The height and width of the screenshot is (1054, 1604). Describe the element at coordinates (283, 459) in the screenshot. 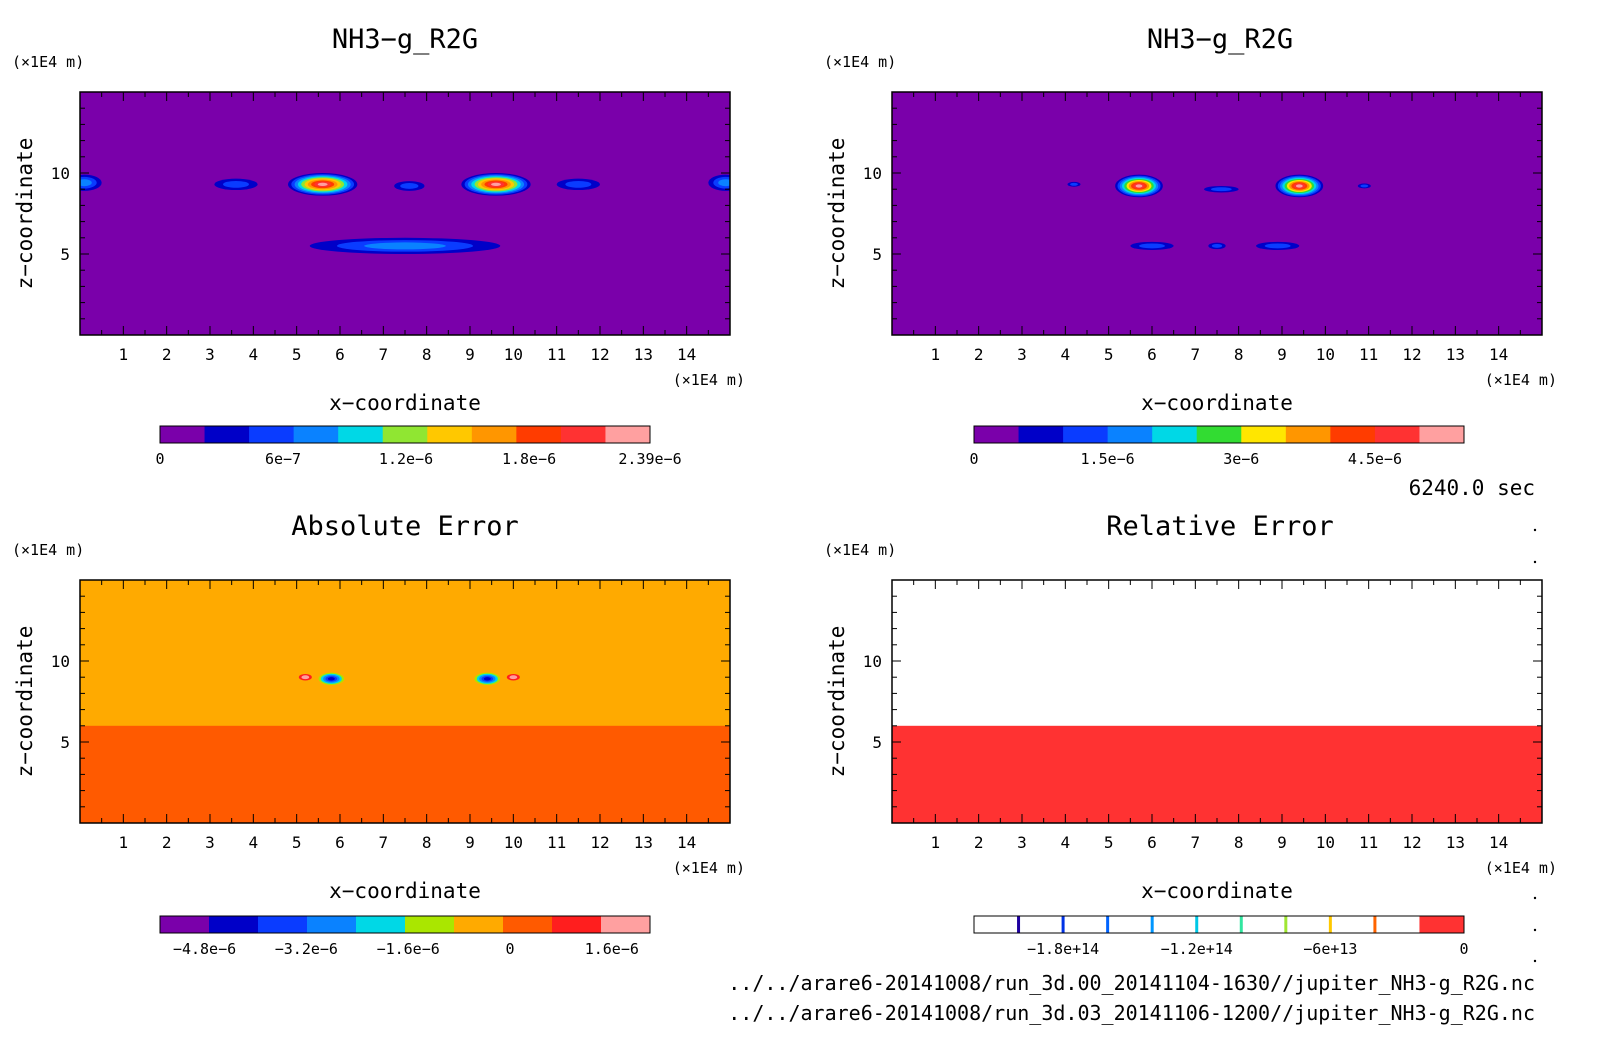

I see `colorbar-tick-label: 6e−7` at that location.